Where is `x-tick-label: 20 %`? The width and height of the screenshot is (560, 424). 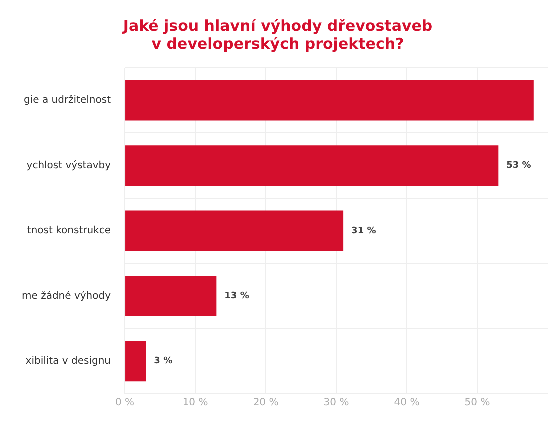
x-tick-label: 20 % is located at coordinates (266, 403).